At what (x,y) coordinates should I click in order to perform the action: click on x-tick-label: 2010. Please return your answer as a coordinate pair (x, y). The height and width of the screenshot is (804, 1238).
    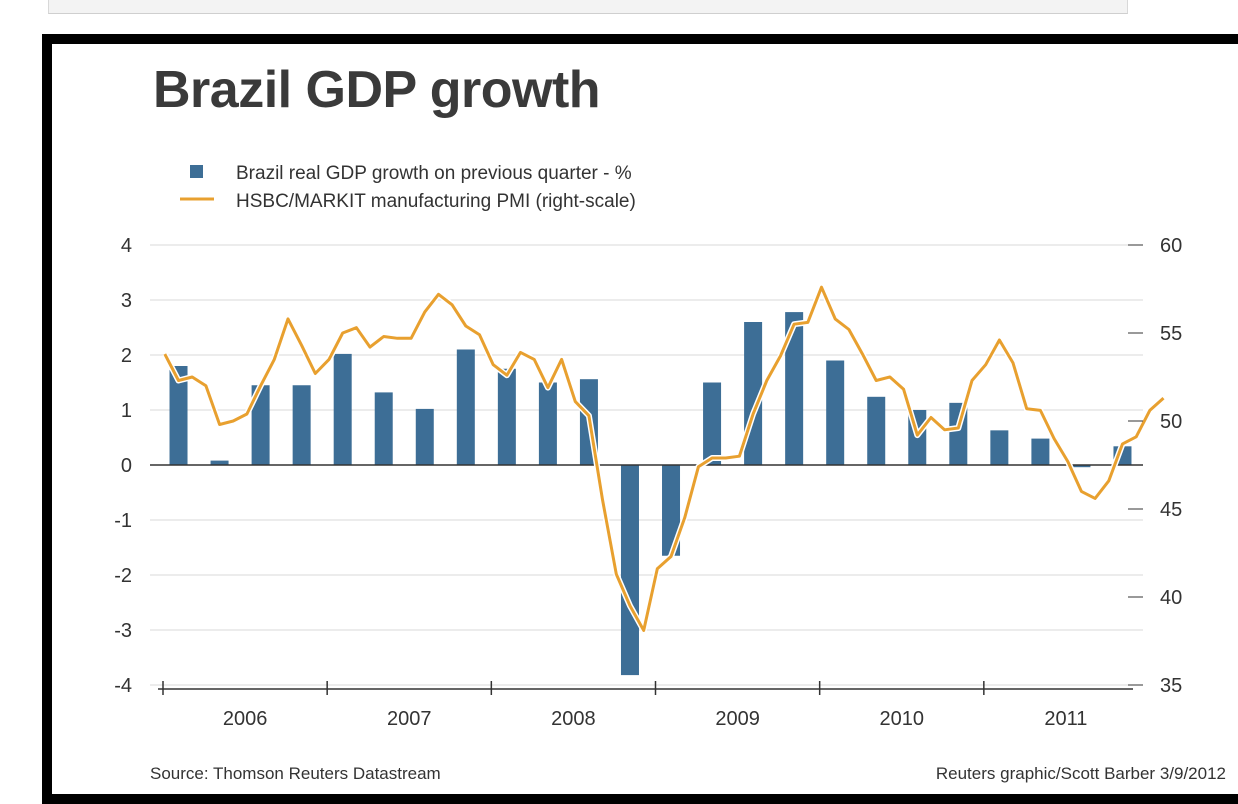
    Looking at the image, I should click on (902, 719).